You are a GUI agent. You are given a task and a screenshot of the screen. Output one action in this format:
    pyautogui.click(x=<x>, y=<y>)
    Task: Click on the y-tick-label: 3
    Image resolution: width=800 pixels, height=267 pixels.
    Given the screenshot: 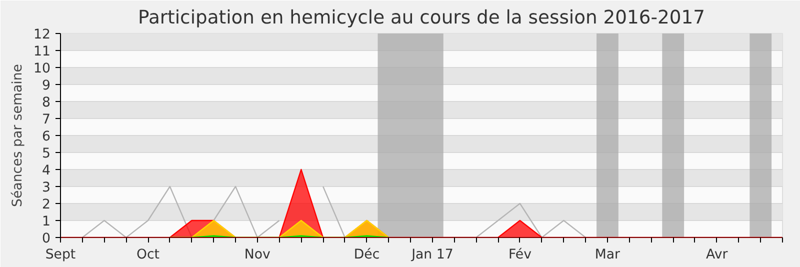 What is the action you would take?
    pyautogui.click(x=46, y=188)
    